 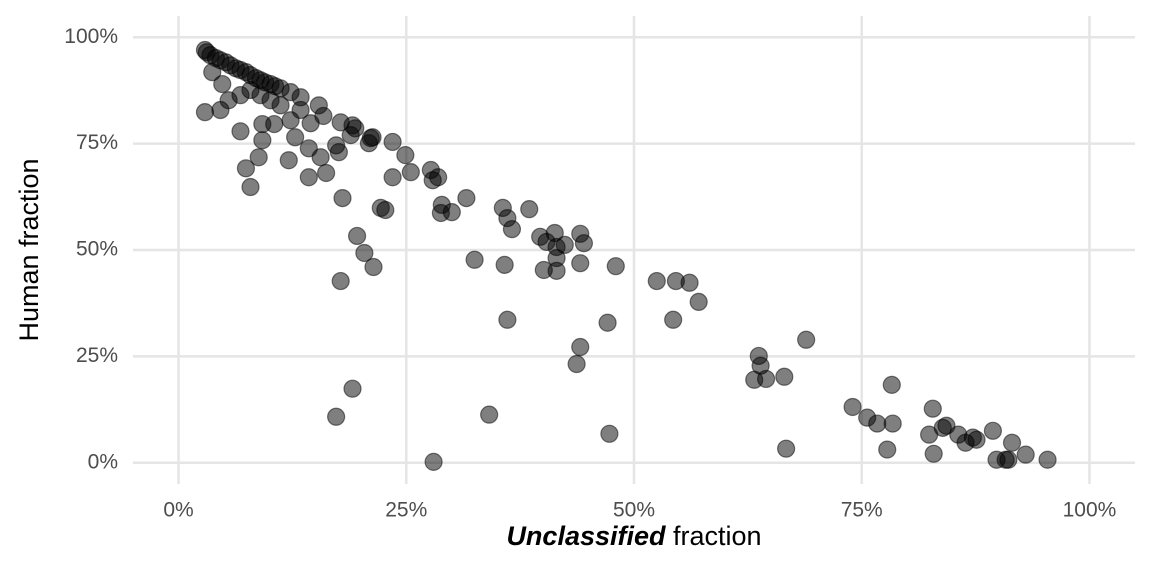 What do you see at coordinates (97, 355) in the screenshot?
I see `y-tick-label: 25%` at bounding box center [97, 355].